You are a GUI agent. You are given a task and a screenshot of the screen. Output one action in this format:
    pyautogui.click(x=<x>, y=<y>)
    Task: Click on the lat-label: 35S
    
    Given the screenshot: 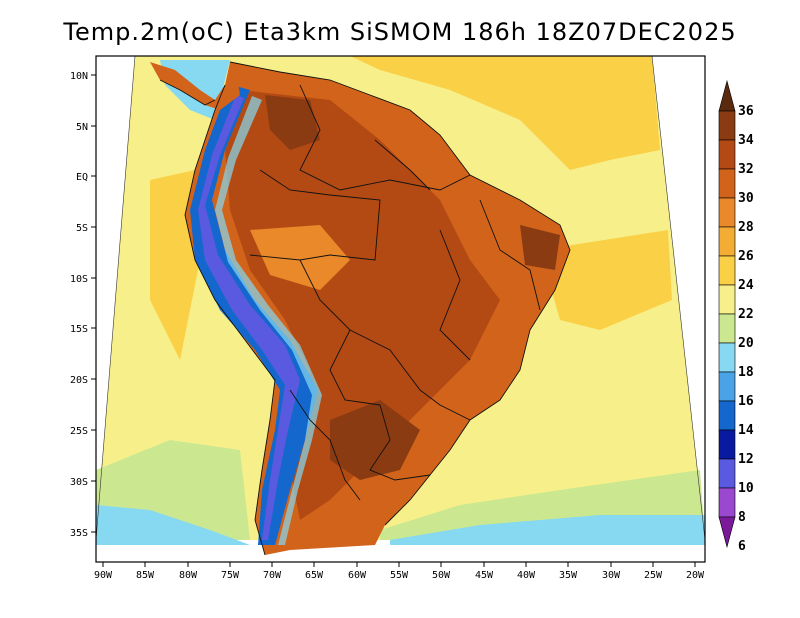 What is the action you would take?
    pyautogui.click(x=79, y=533)
    